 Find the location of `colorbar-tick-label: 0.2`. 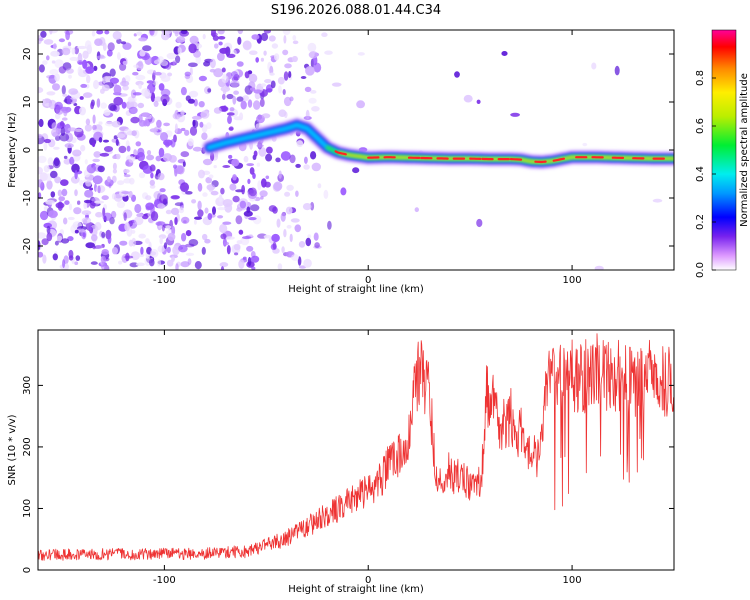

colorbar-tick-label: 0.2 is located at coordinates (700, 222).